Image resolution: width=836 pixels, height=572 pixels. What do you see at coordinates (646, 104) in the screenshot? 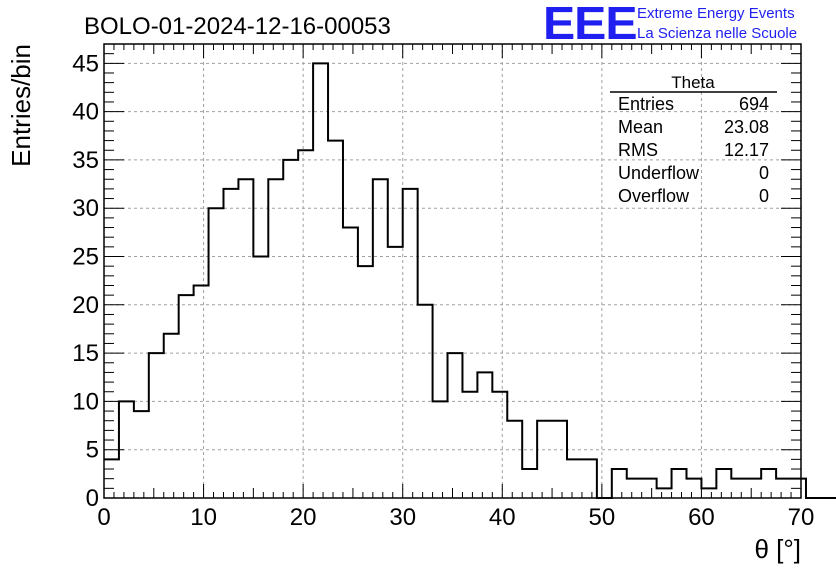
I see `stats-row-label: Entries` at bounding box center [646, 104].